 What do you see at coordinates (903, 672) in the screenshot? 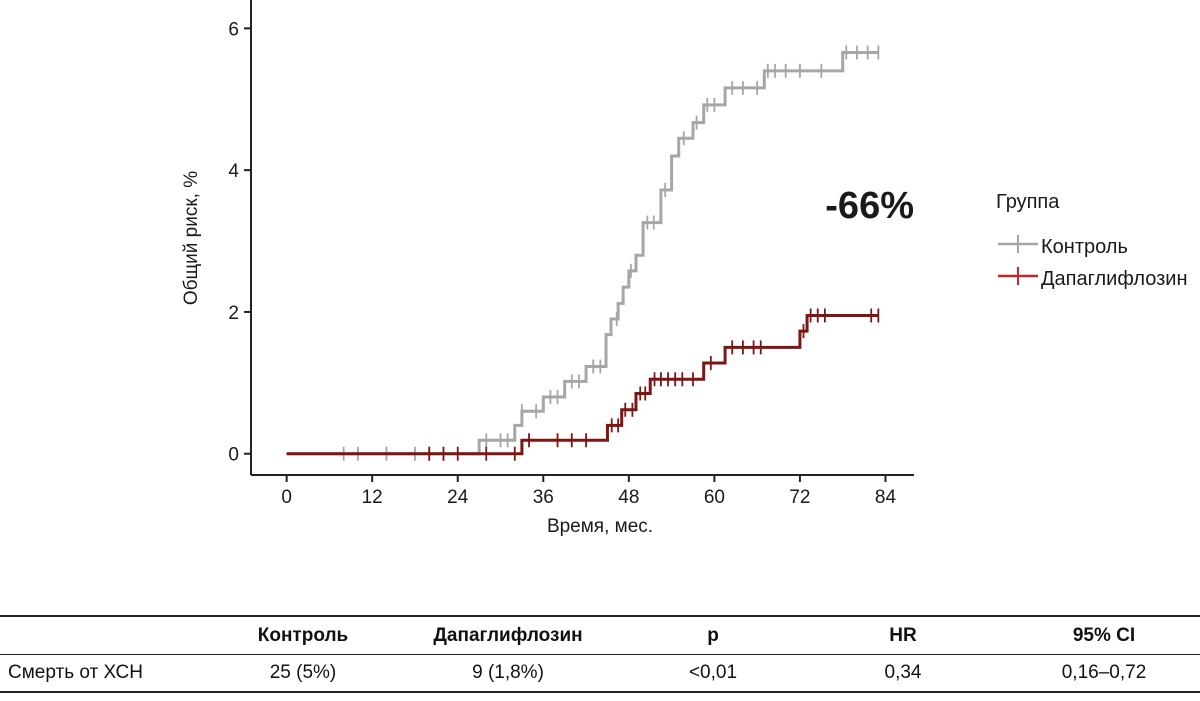
I see `cell-hr: 0,34` at bounding box center [903, 672].